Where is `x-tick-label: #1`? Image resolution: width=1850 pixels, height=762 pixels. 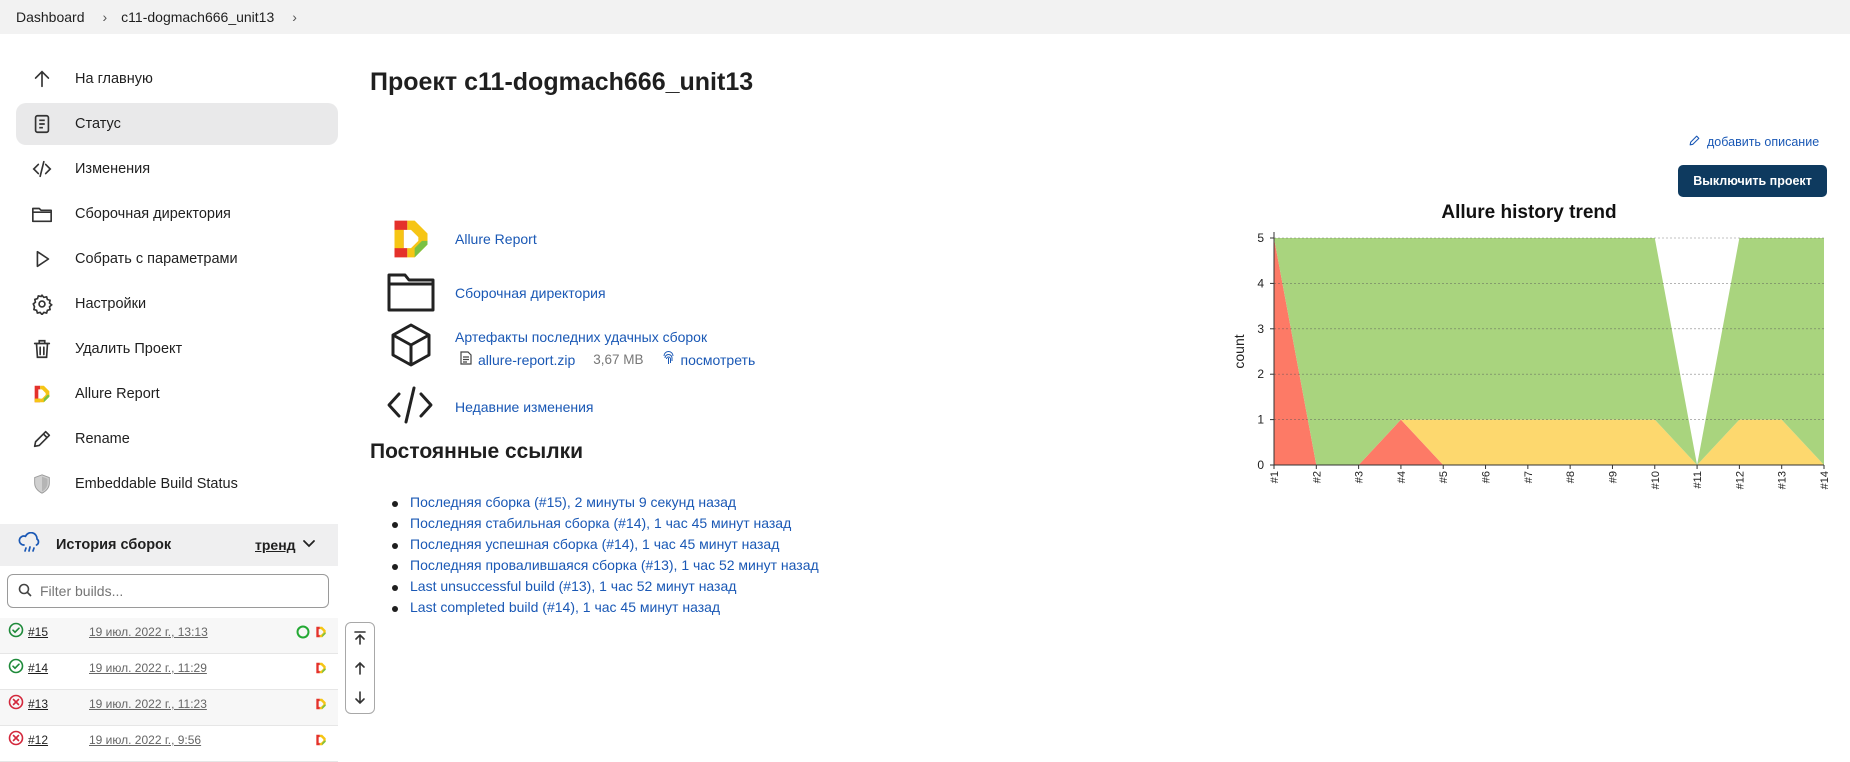
x-tick-label: #1 is located at coordinates (1275, 477).